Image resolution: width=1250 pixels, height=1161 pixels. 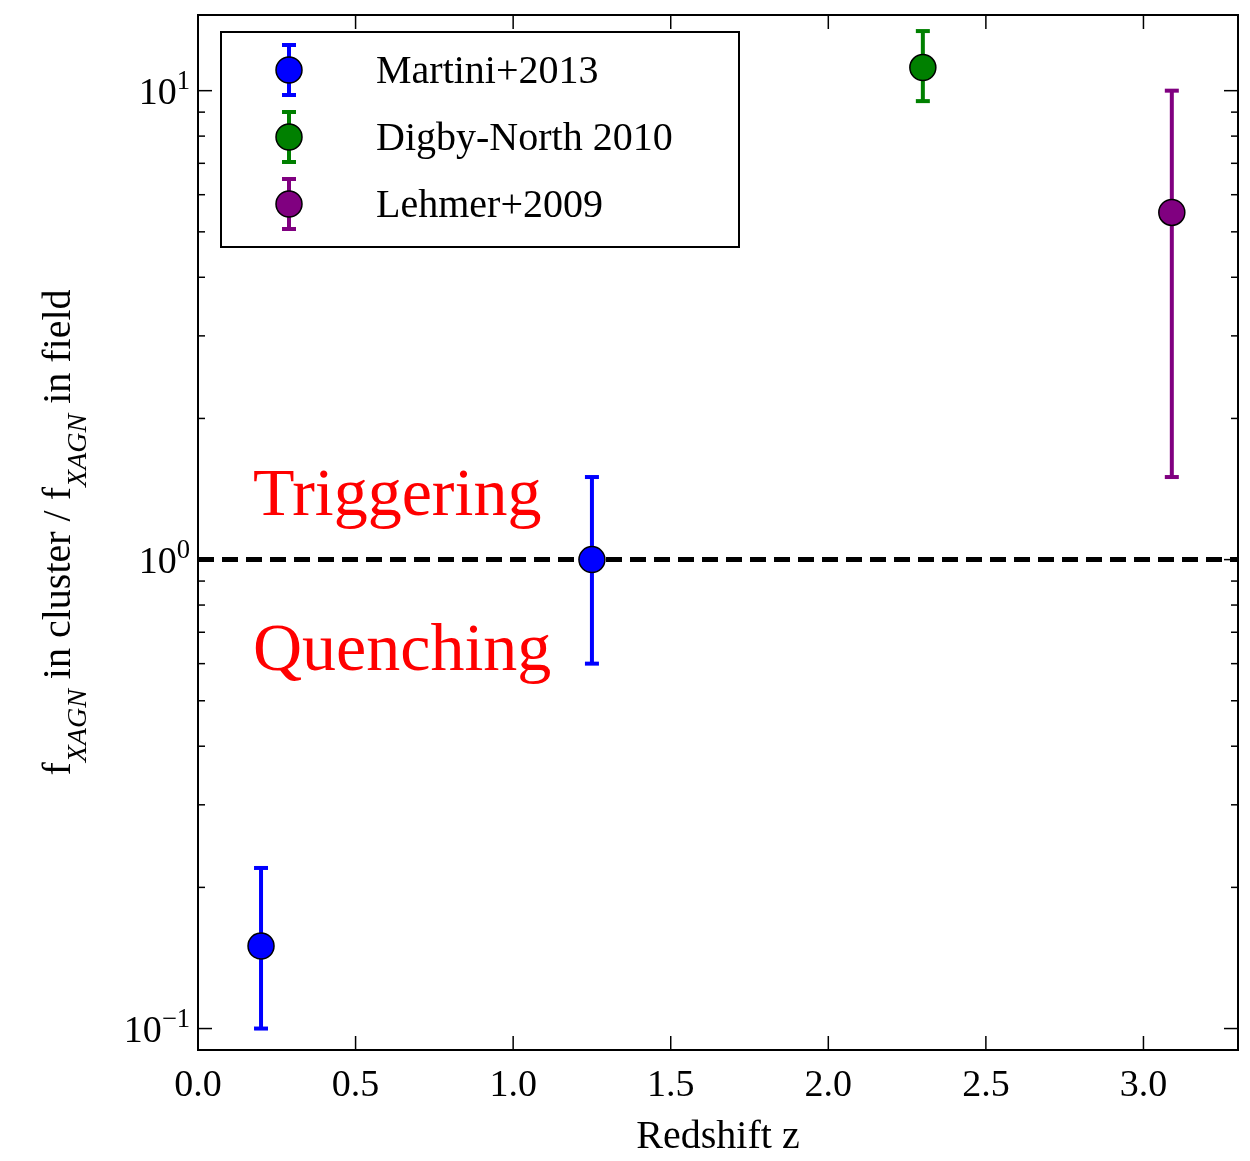 I want to click on x-tick-label: 2.0, so click(x=828, y=1083).